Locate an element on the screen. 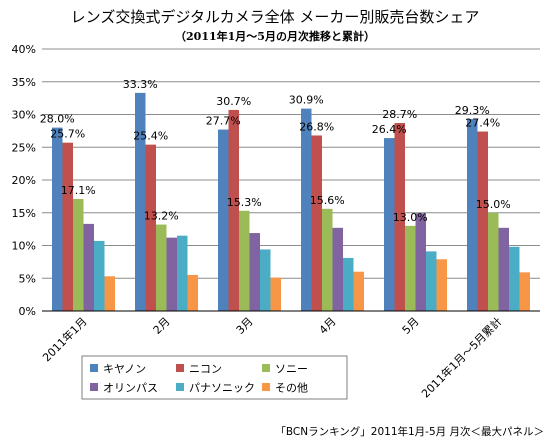 The image size is (550, 442). data-label: 27.4% is located at coordinates (482, 123).